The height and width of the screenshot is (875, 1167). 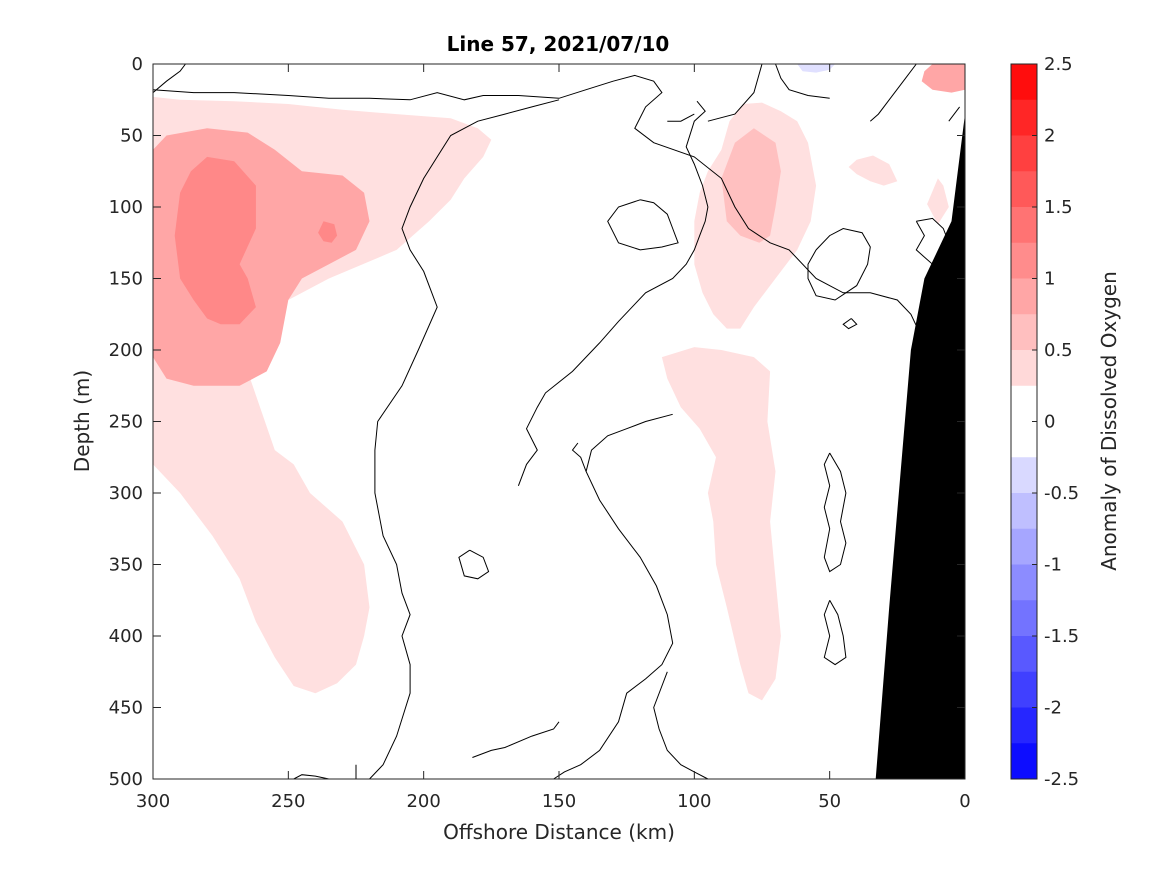 I want to click on colorbar-tick-label: -1, so click(x=1053, y=565).